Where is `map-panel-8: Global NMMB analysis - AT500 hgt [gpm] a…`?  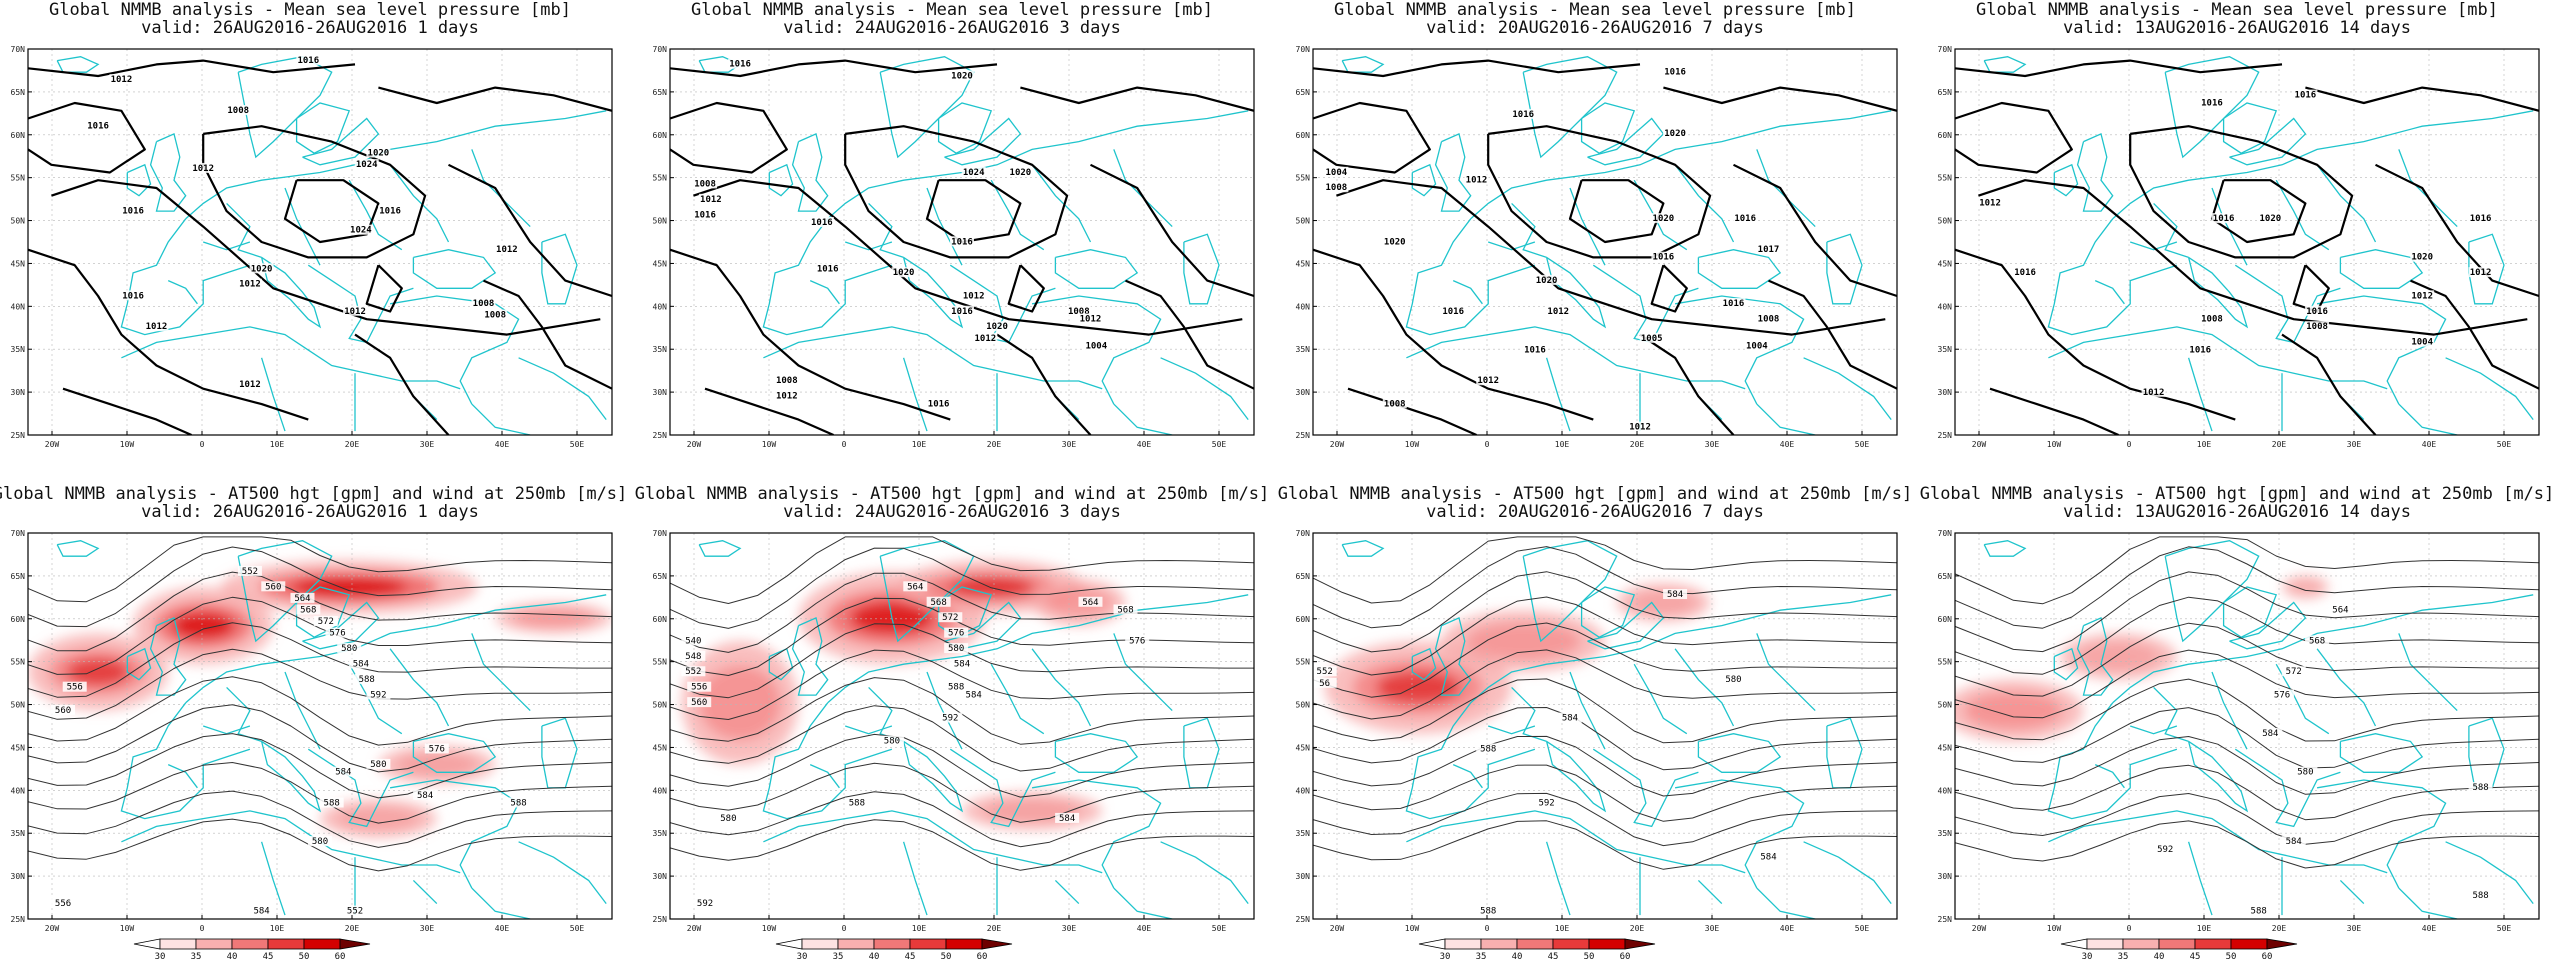 map-panel-8: Global NMMB analysis - AT500 hgt [gpm] a… is located at coordinates (2237, 723).